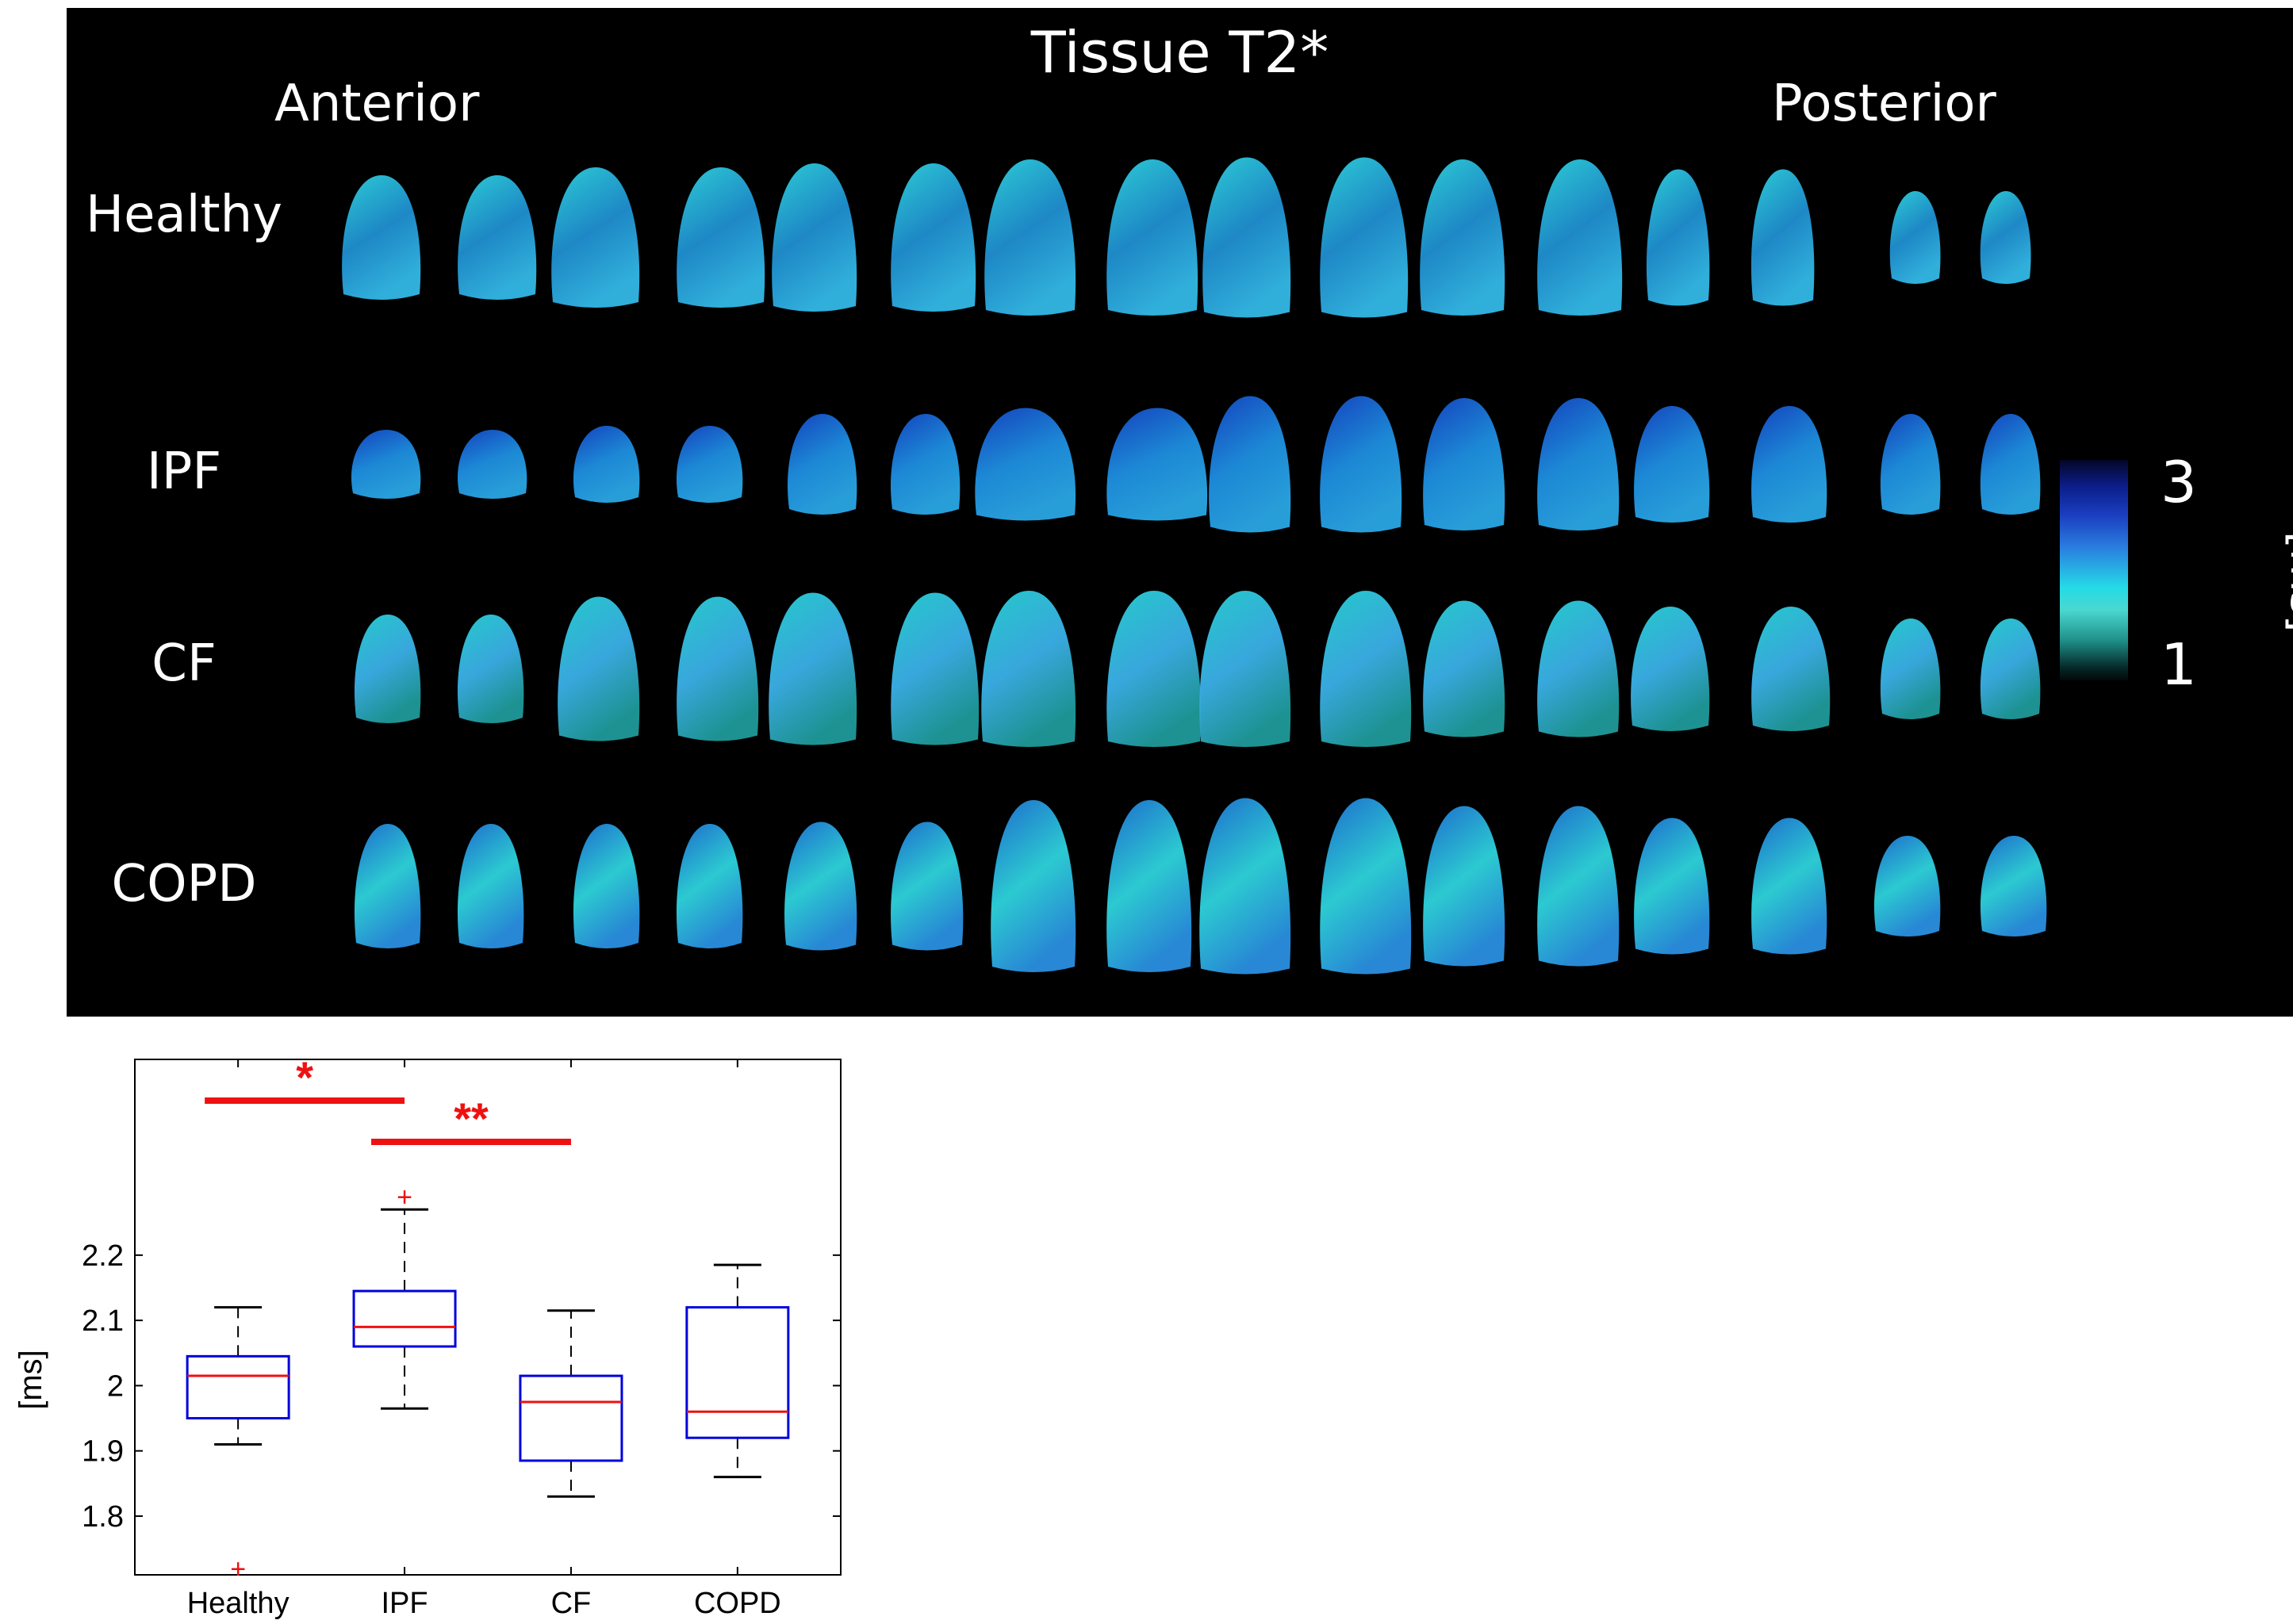 The height and width of the screenshot is (1624, 2293). What do you see at coordinates (813, 668) in the screenshot?
I see `lung-cf-slice-3-right` at bounding box center [813, 668].